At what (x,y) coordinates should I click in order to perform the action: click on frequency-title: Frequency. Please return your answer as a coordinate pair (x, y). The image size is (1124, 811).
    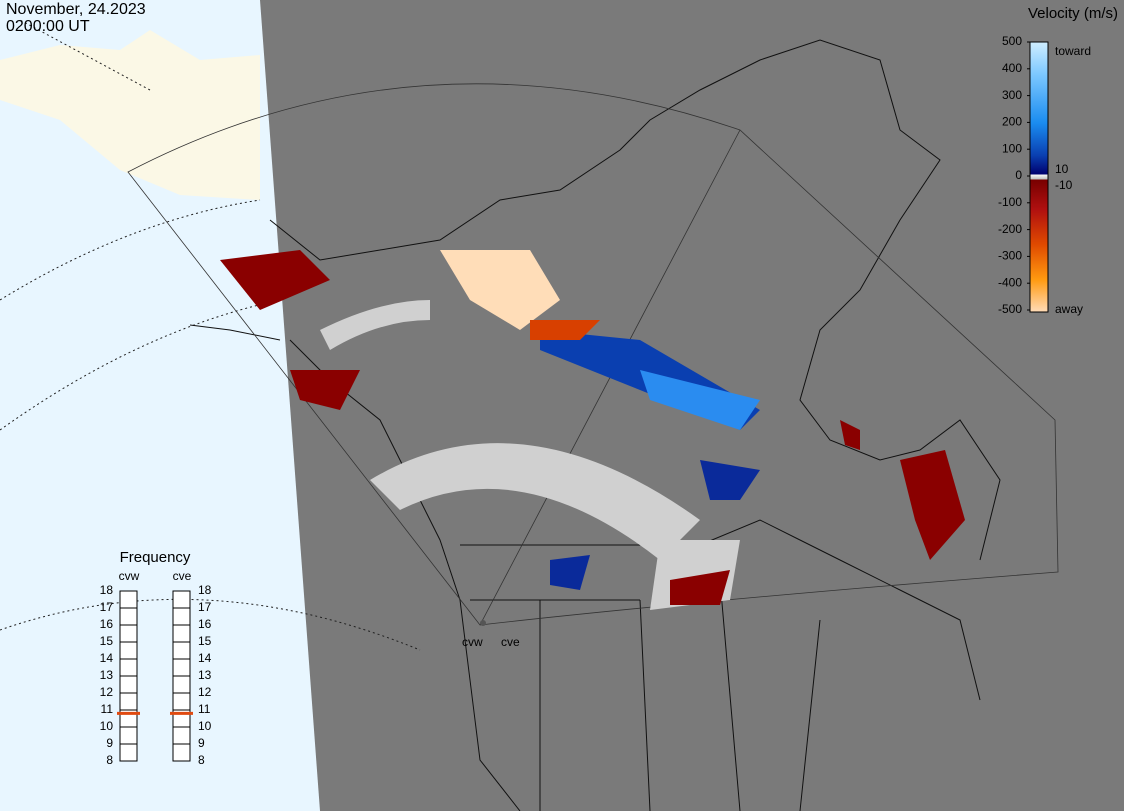
    Looking at the image, I should click on (155, 557).